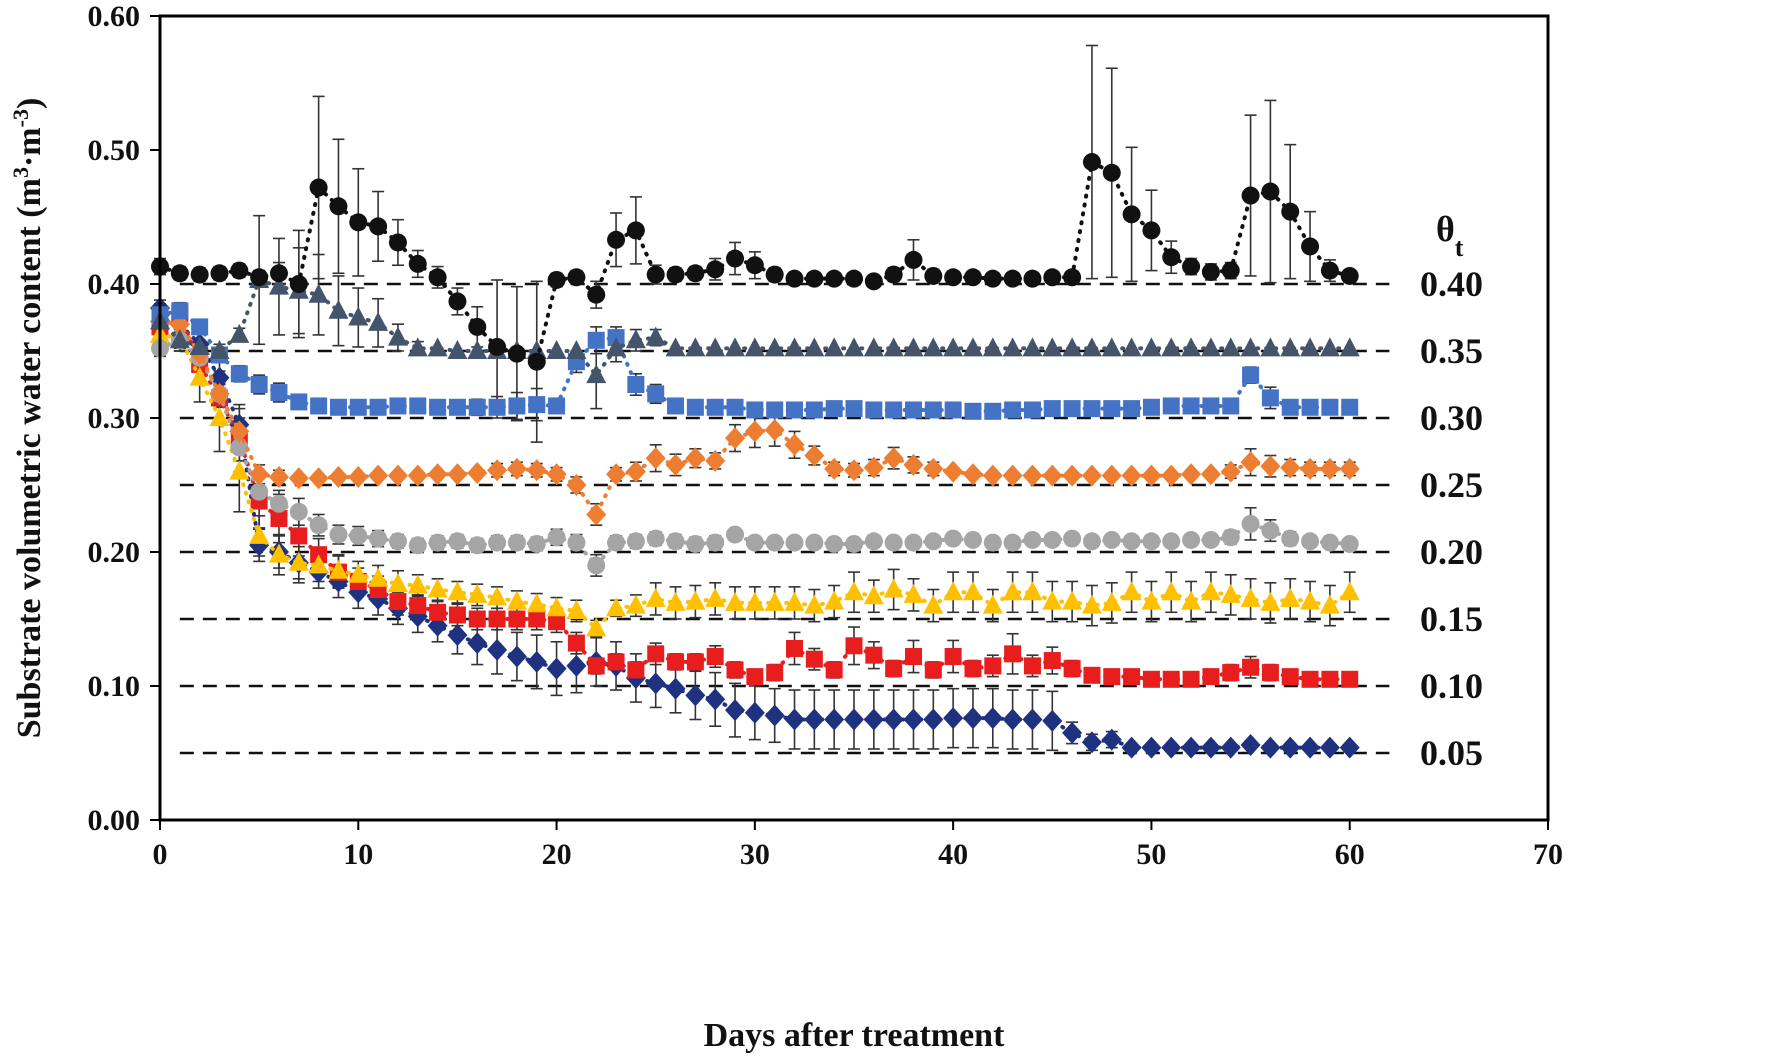  Describe the element at coordinates (1548, 854) in the screenshot. I see `x-tick-label: 70` at that location.